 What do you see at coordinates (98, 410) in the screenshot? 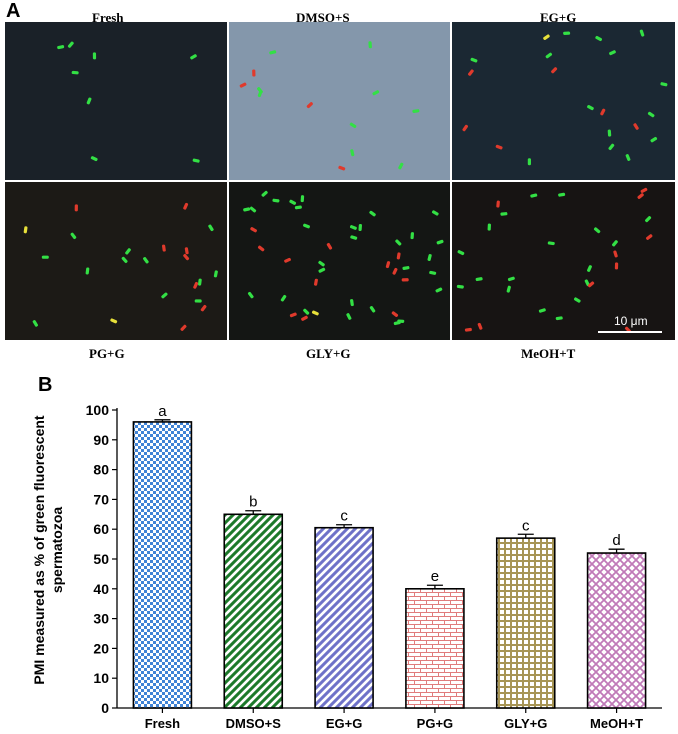
I see `y-tick-label: 100` at bounding box center [98, 410].